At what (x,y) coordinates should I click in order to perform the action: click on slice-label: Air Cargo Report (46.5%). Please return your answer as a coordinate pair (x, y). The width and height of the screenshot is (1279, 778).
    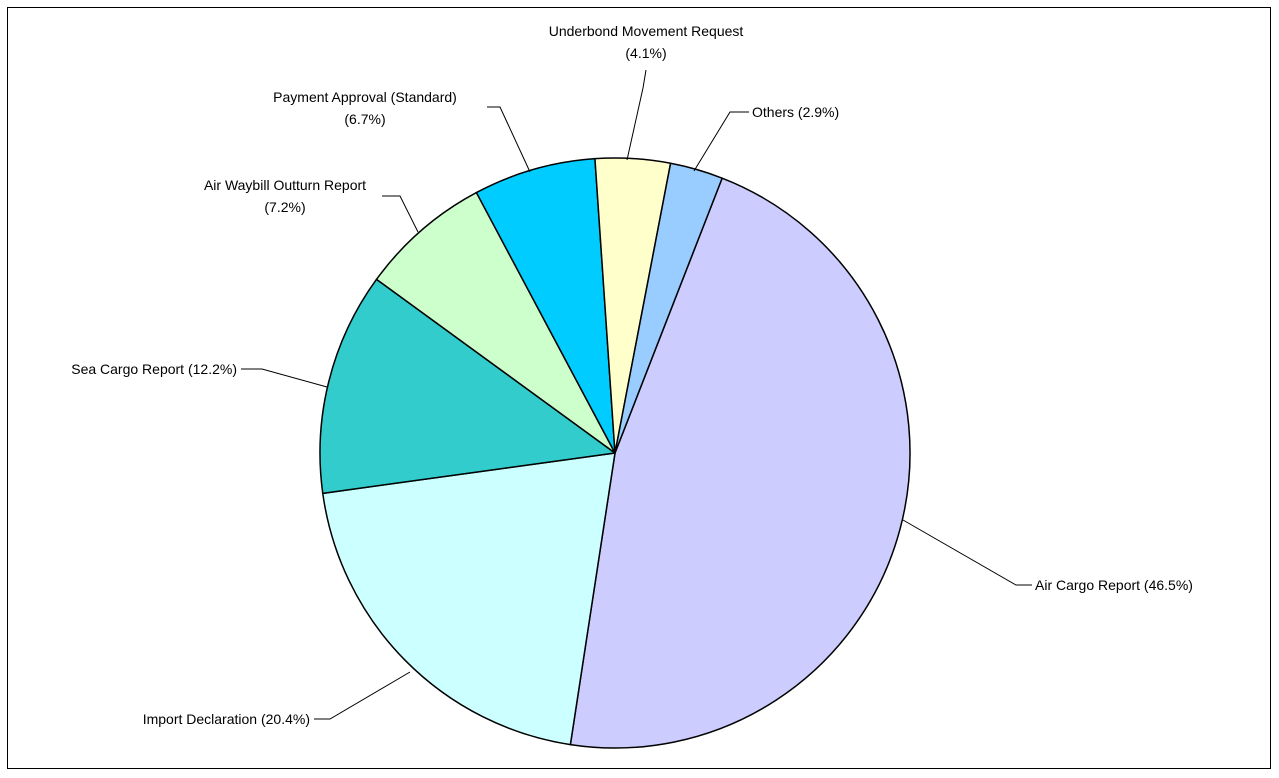
    Looking at the image, I should click on (1114, 585).